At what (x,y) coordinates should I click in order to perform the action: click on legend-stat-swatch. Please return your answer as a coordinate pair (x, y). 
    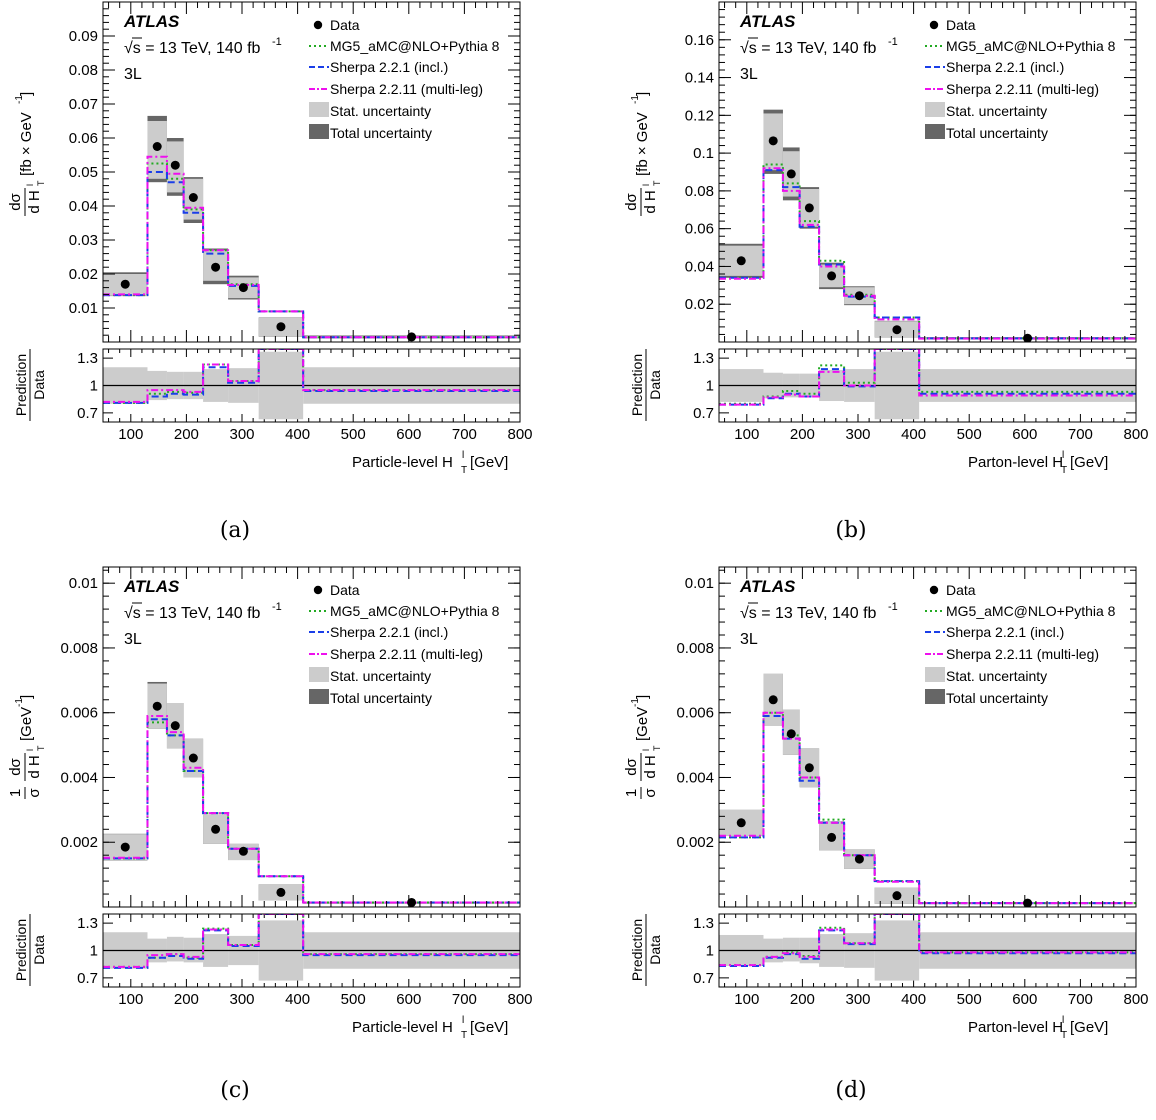
    Looking at the image, I should click on (319, 674).